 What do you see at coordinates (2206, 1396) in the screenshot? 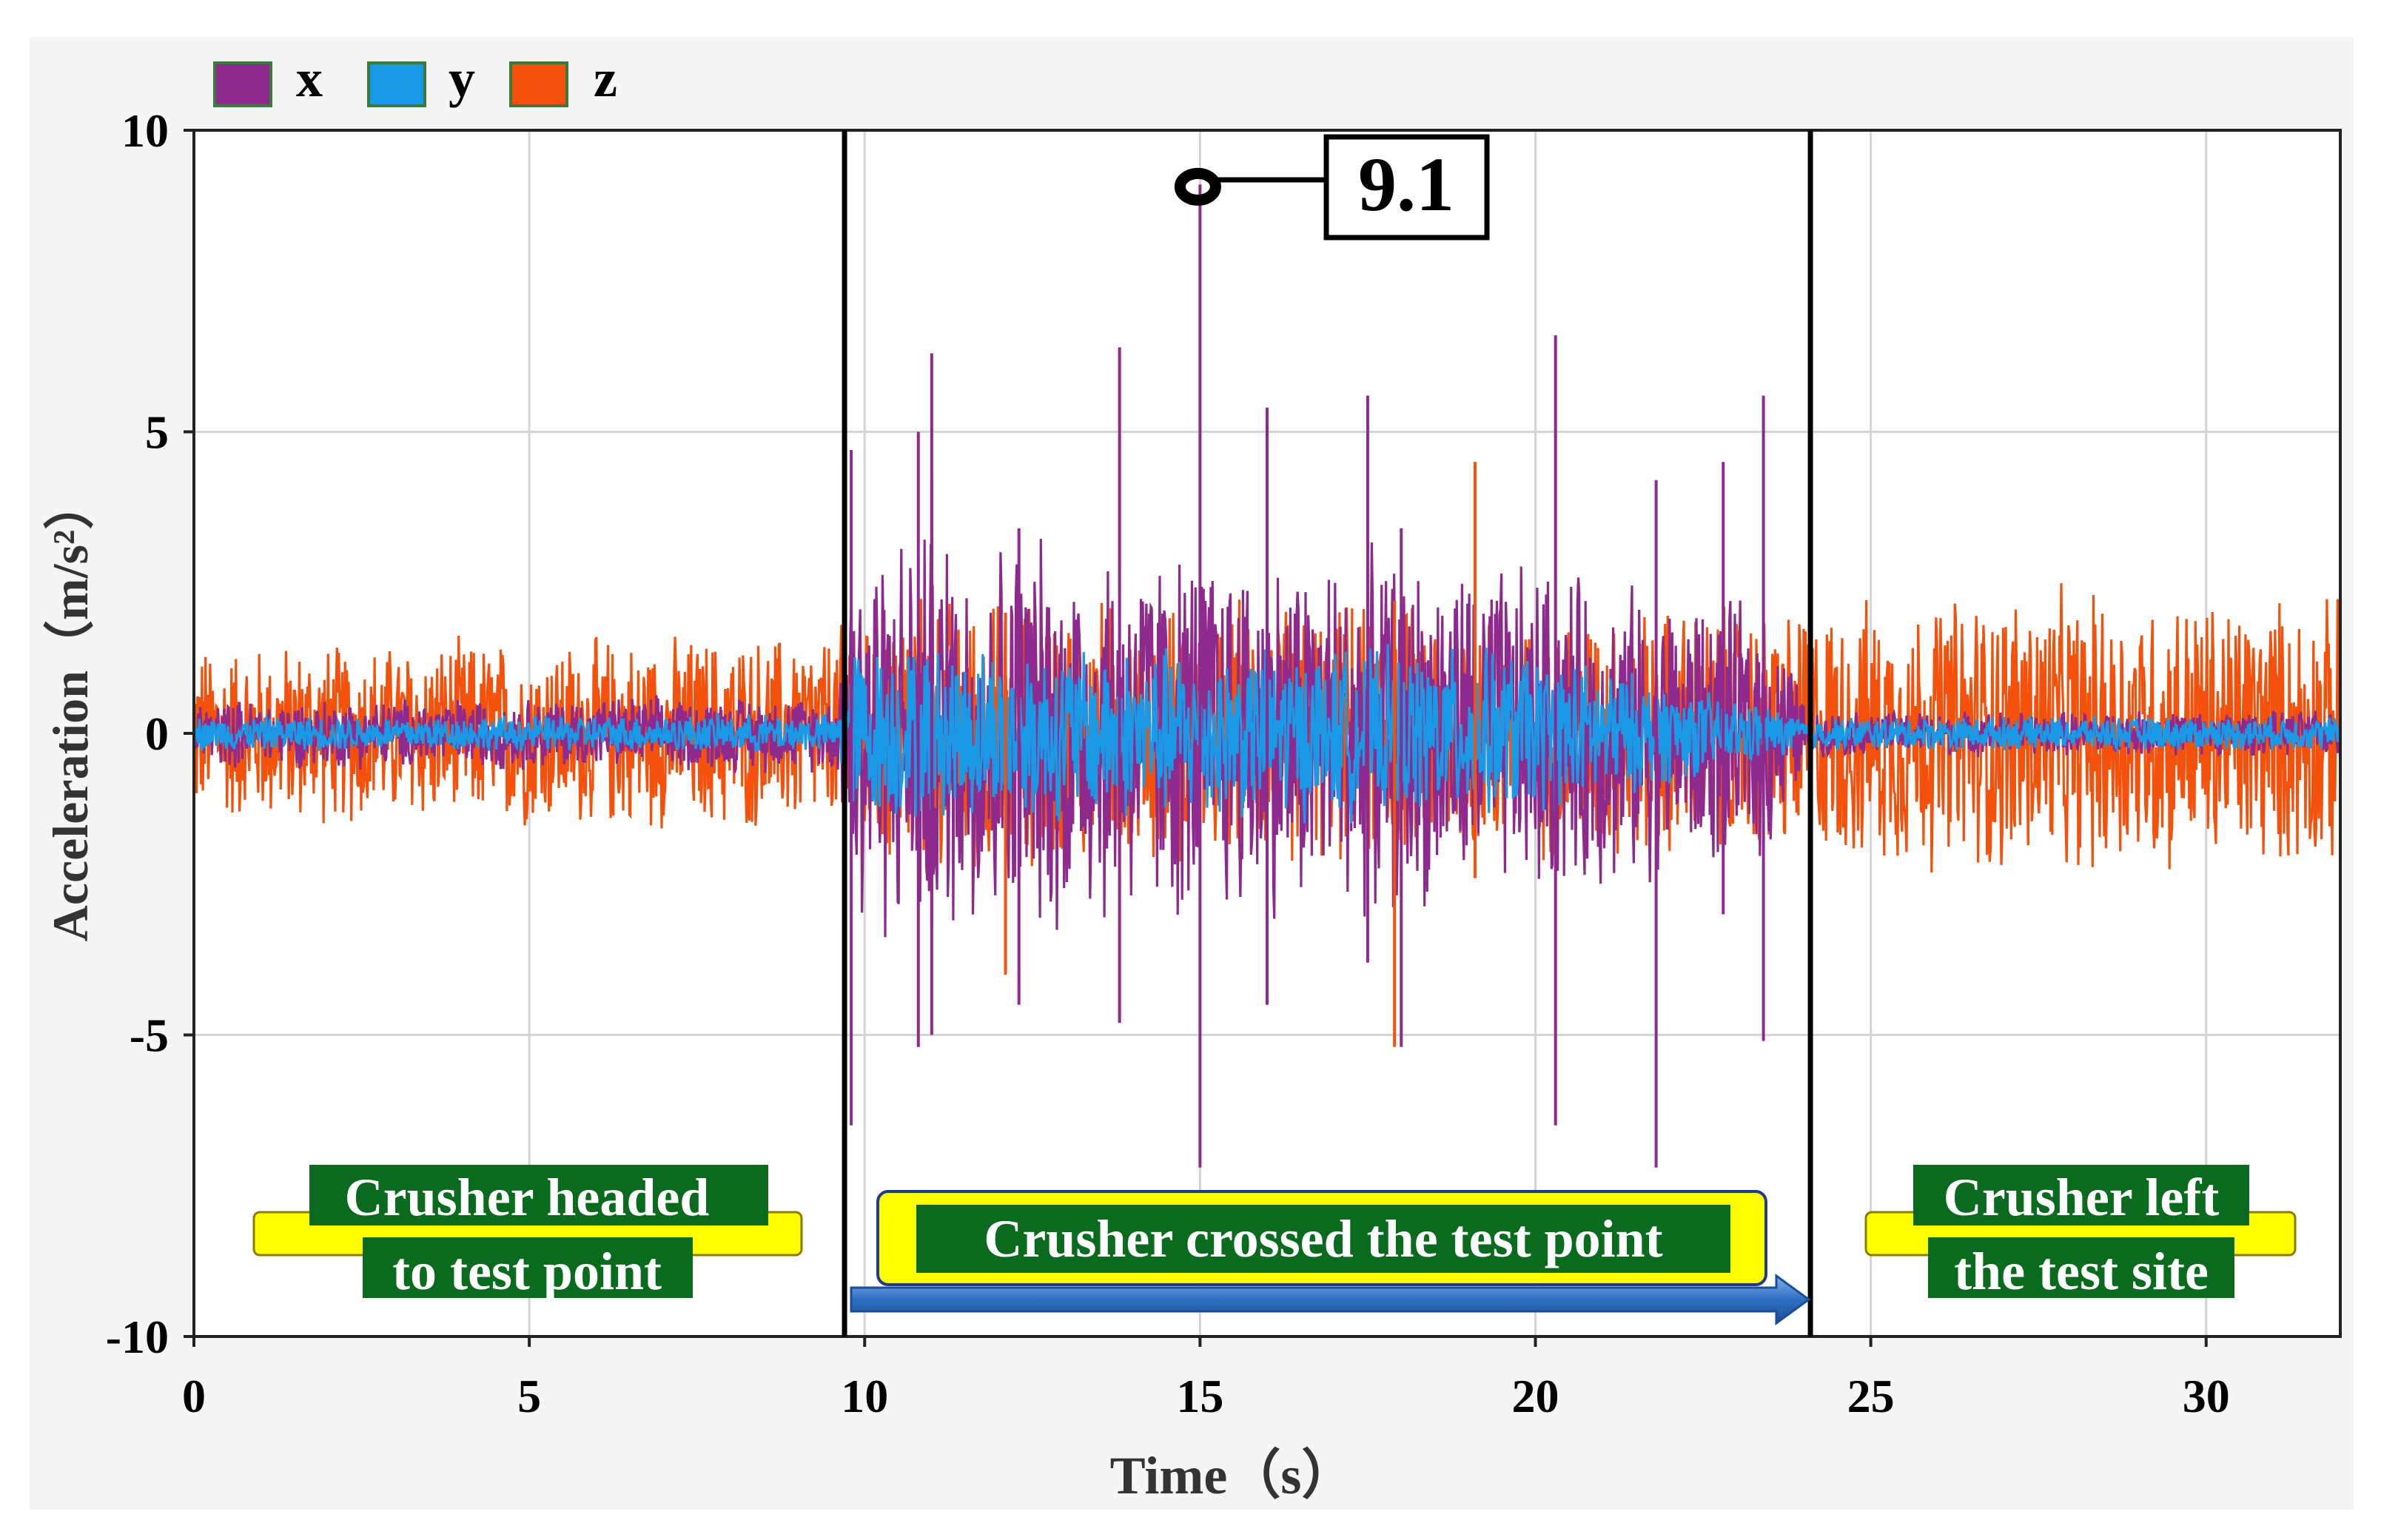
I see `x-tick-label-6: 30` at bounding box center [2206, 1396].